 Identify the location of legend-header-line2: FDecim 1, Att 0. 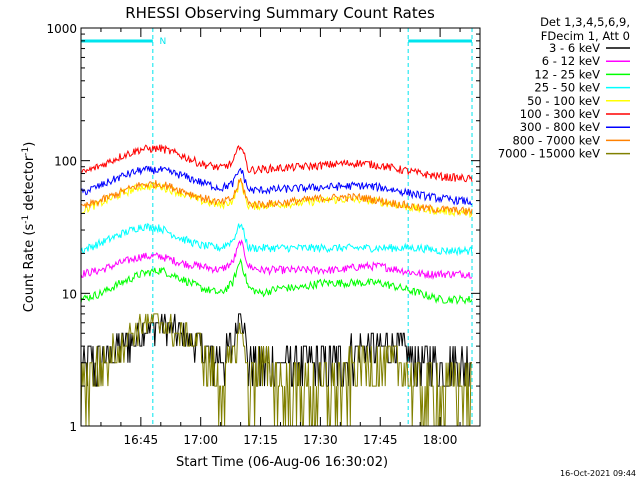
(585, 36).